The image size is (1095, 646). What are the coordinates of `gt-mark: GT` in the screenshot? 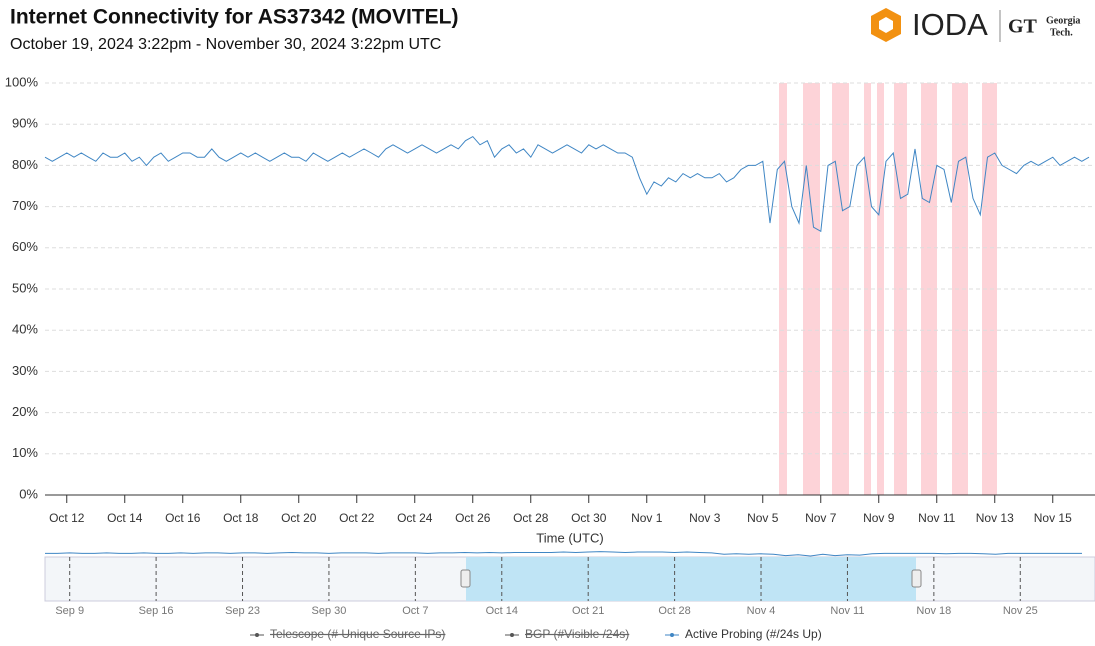 It's located at (1023, 27).